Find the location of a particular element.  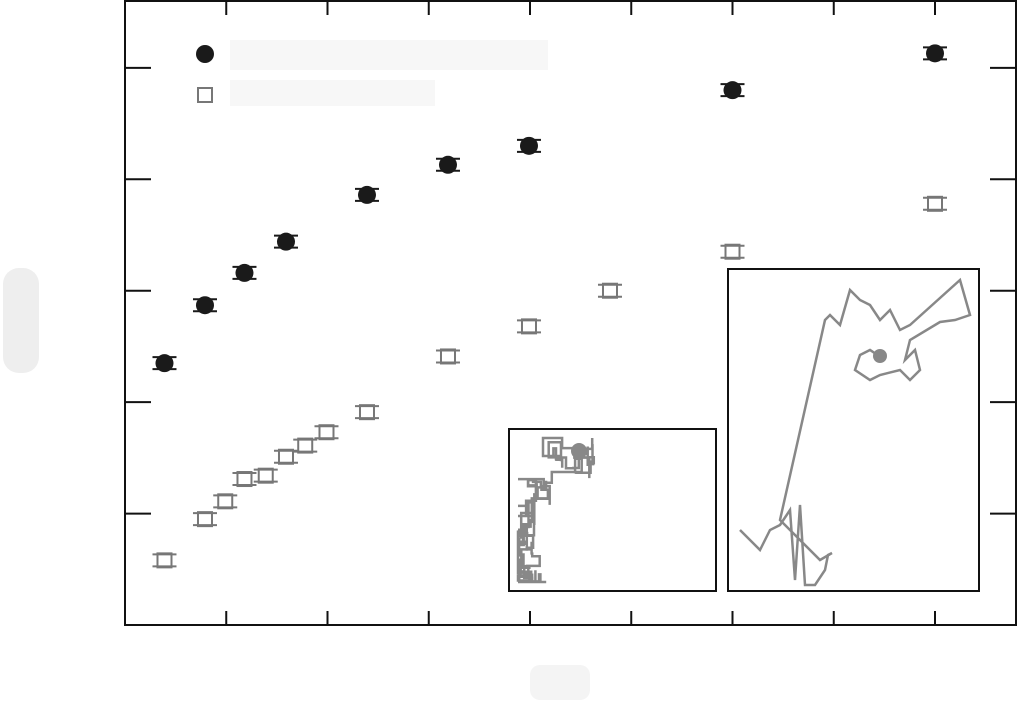

walk-path is located at coordinates (855, 432).